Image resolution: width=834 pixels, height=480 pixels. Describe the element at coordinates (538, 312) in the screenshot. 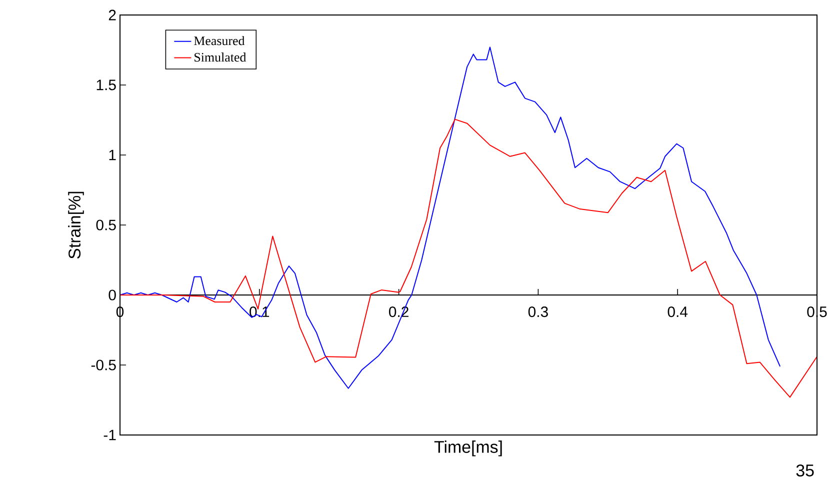

I see `x-tick-label: 0.3` at that location.